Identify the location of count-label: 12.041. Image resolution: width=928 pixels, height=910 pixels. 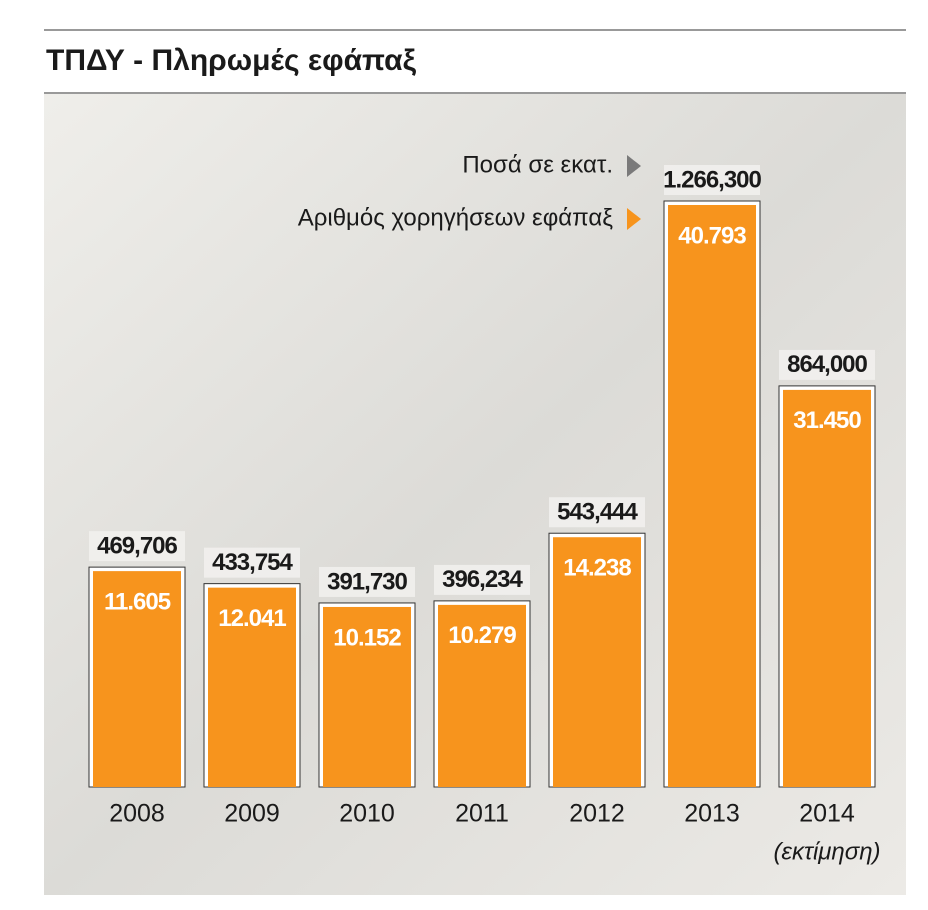
(252, 618).